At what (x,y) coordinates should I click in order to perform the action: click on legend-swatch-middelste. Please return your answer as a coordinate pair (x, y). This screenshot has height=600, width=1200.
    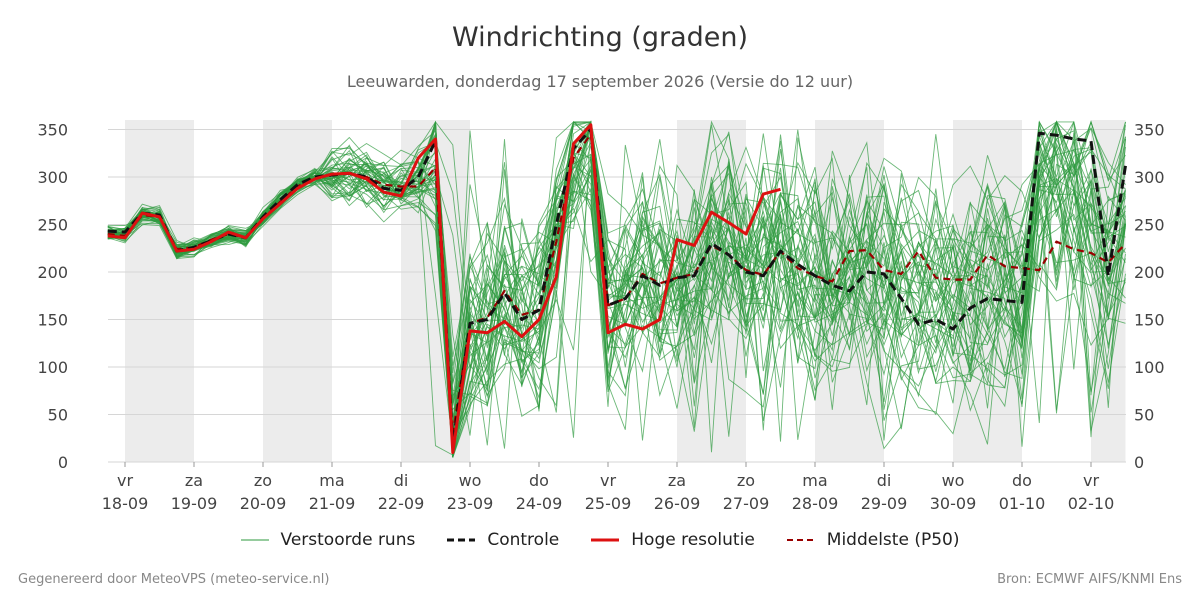
    Looking at the image, I should click on (800, 540).